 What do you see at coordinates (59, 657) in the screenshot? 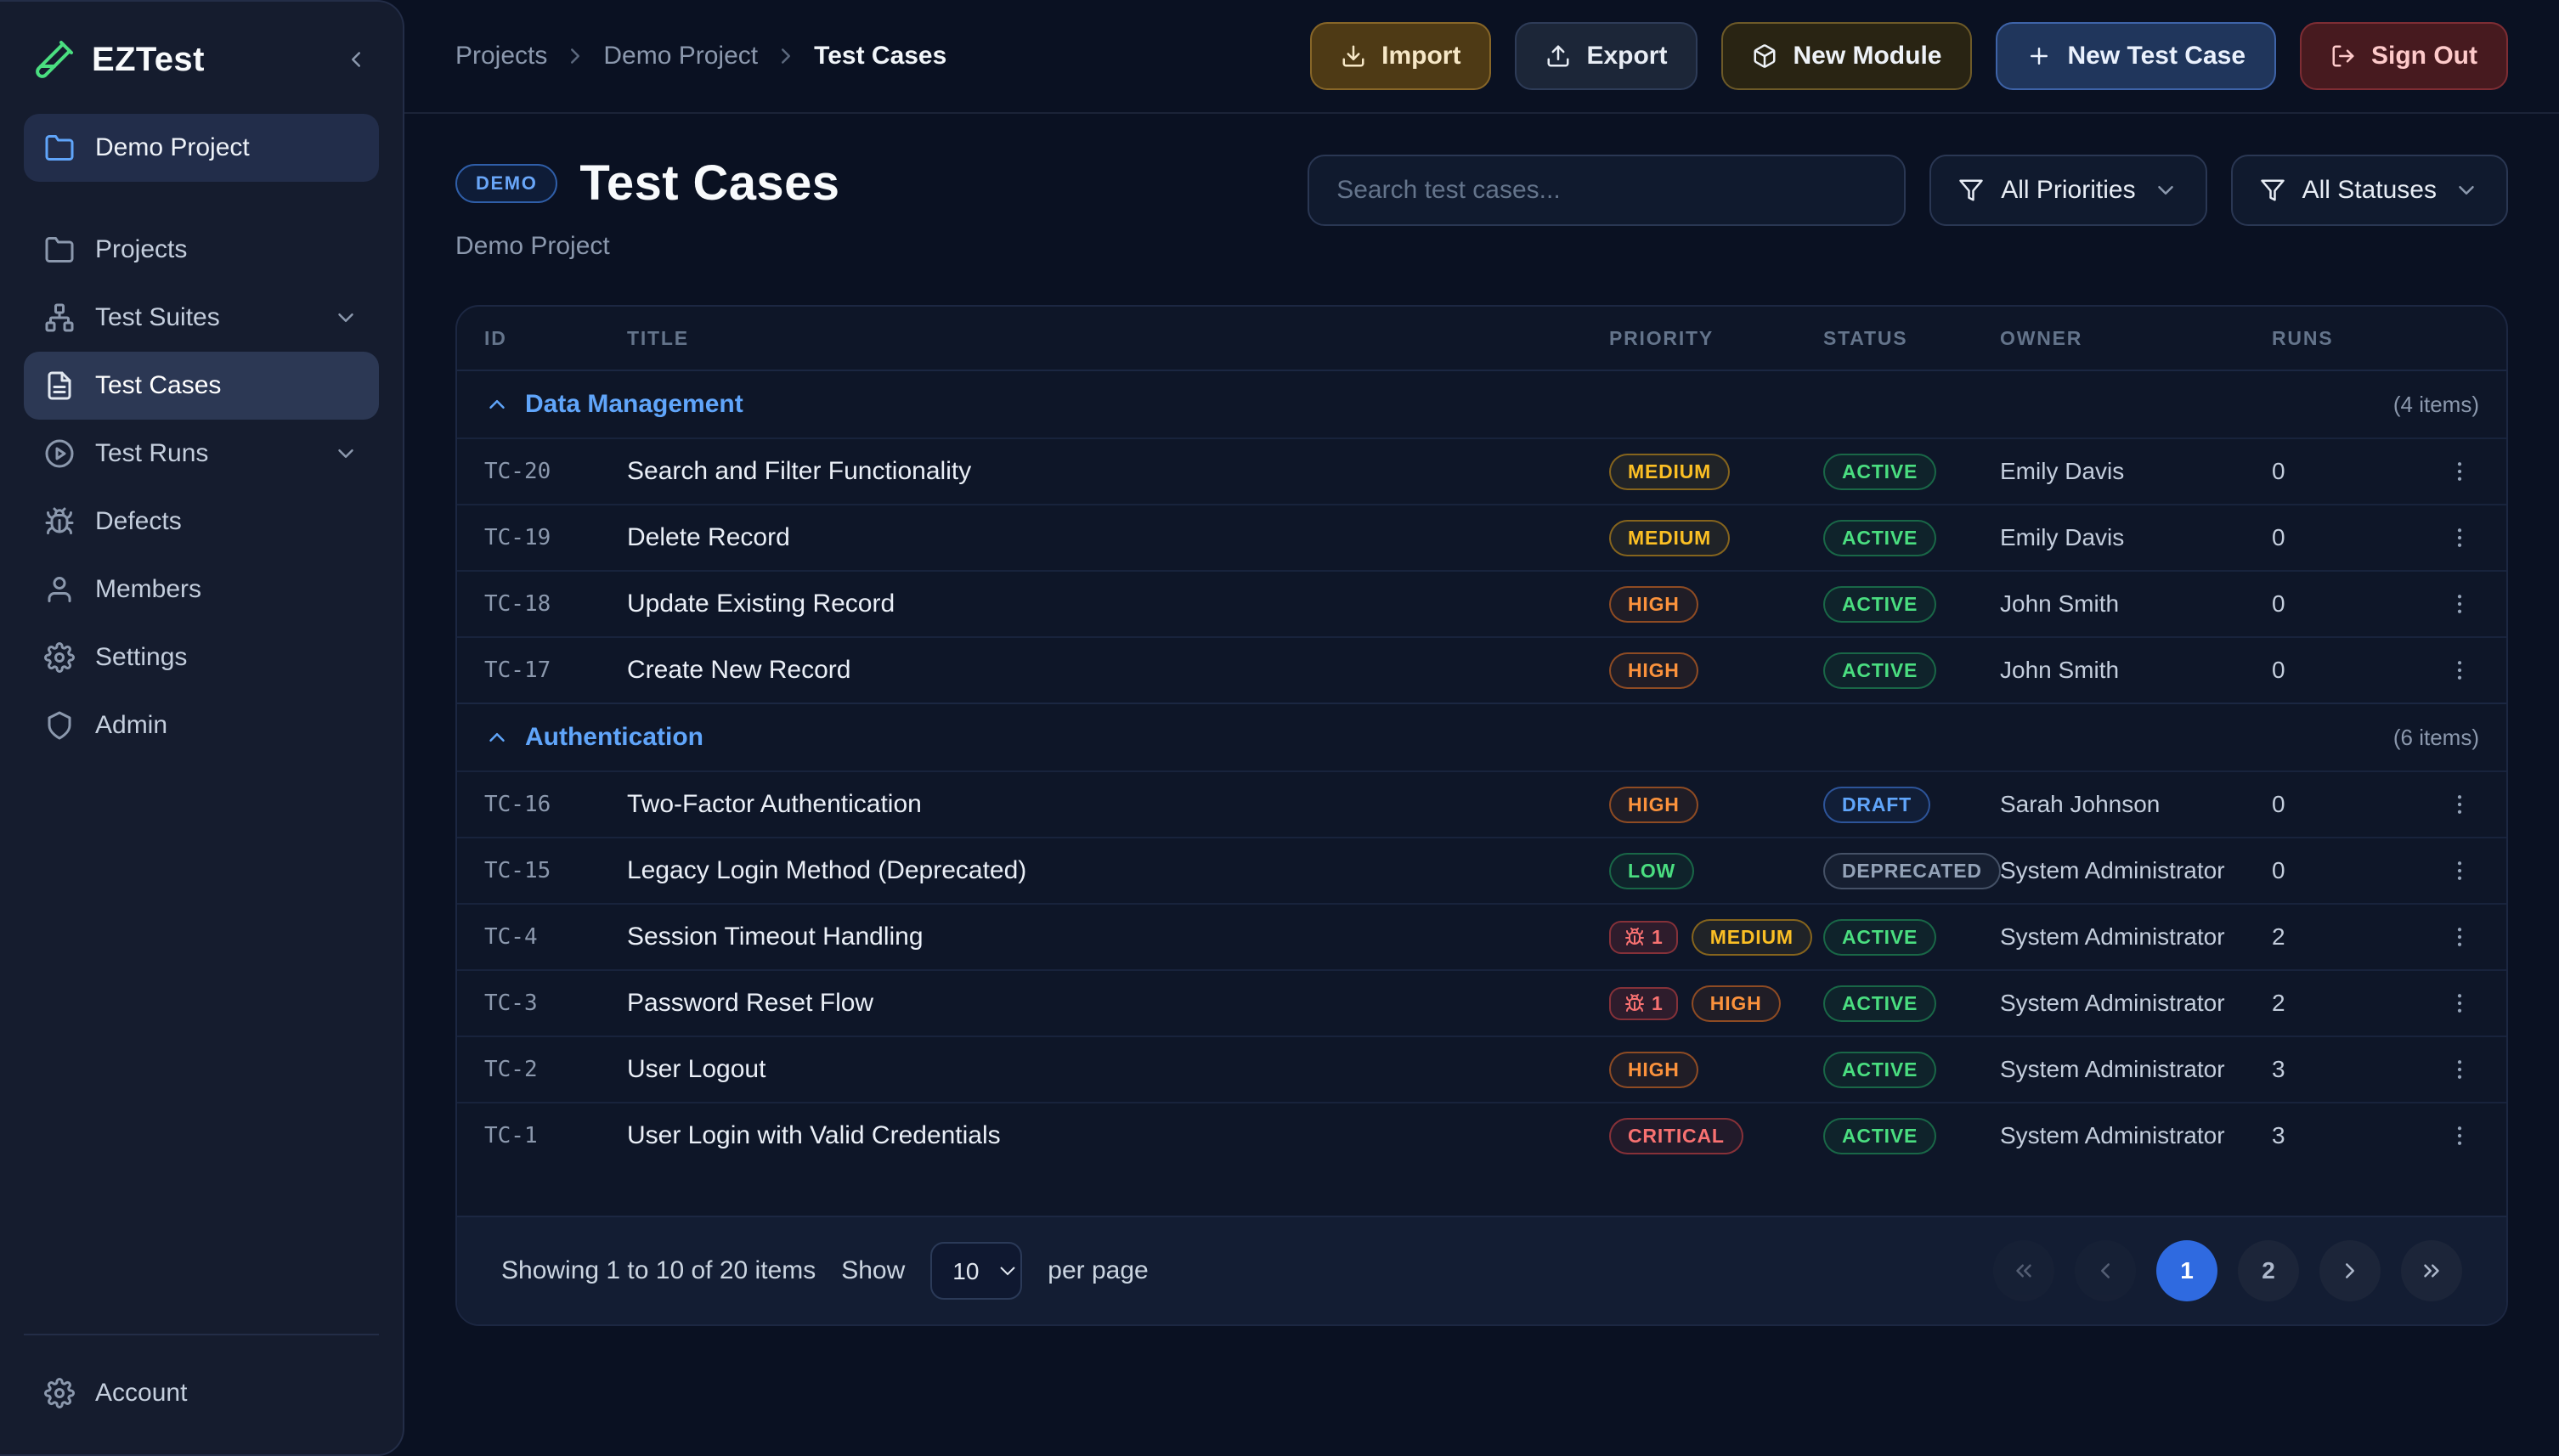
I see `gear-icon` at bounding box center [59, 657].